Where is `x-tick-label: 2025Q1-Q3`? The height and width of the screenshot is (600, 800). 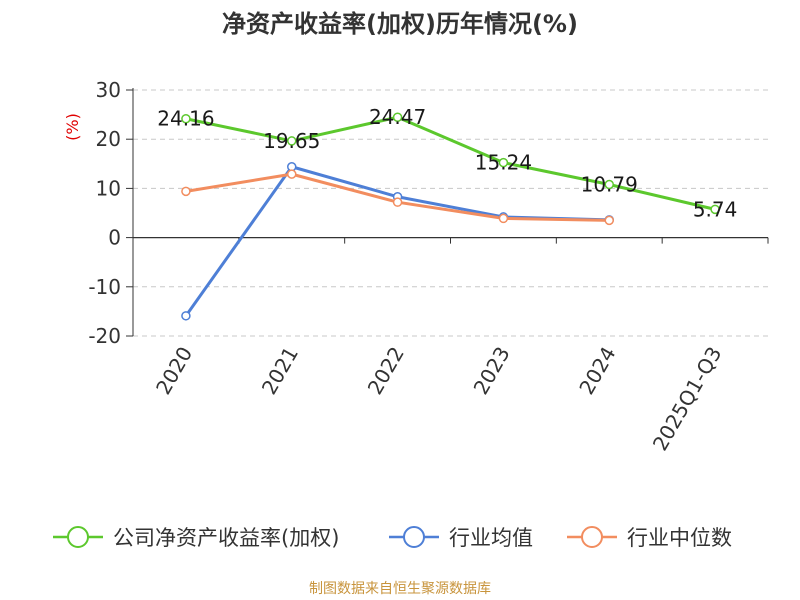
x-tick-label: 2025Q1-Q3 is located at coordinates (687, 399).